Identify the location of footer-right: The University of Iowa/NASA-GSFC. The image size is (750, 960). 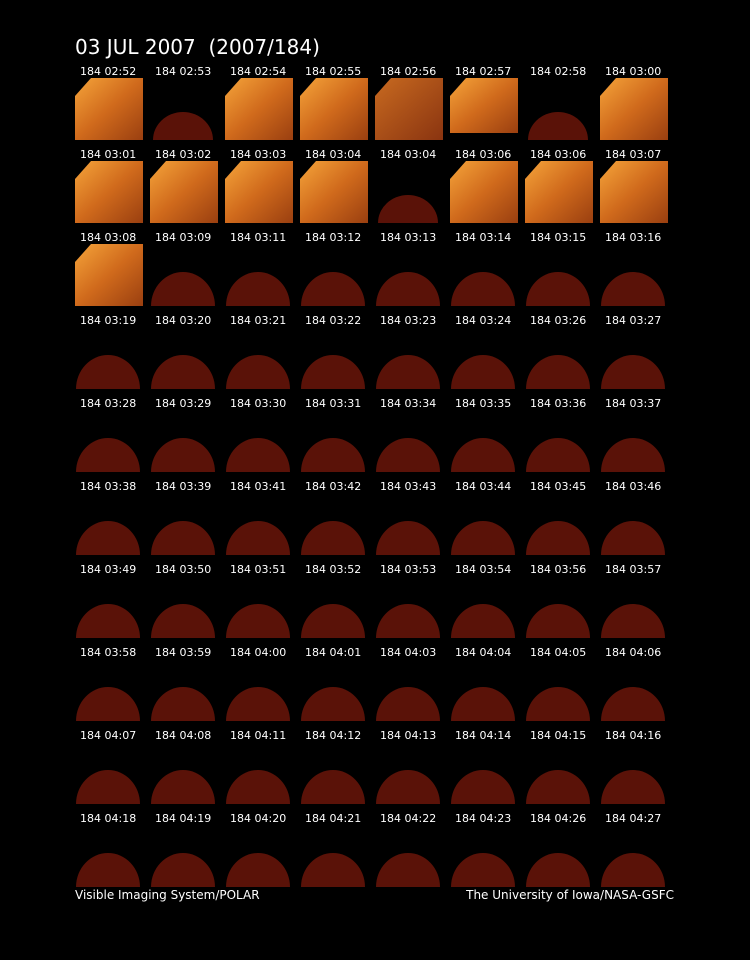
(569, 895).